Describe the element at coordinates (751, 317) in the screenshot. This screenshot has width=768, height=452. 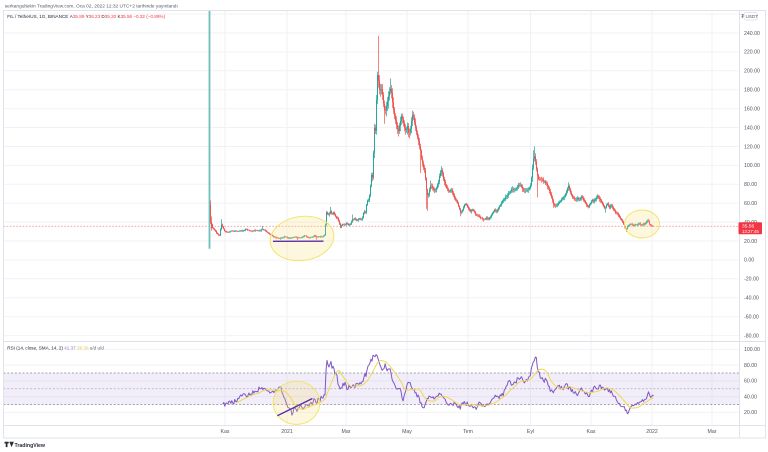
I see `svg-text: -60.00` at that location.